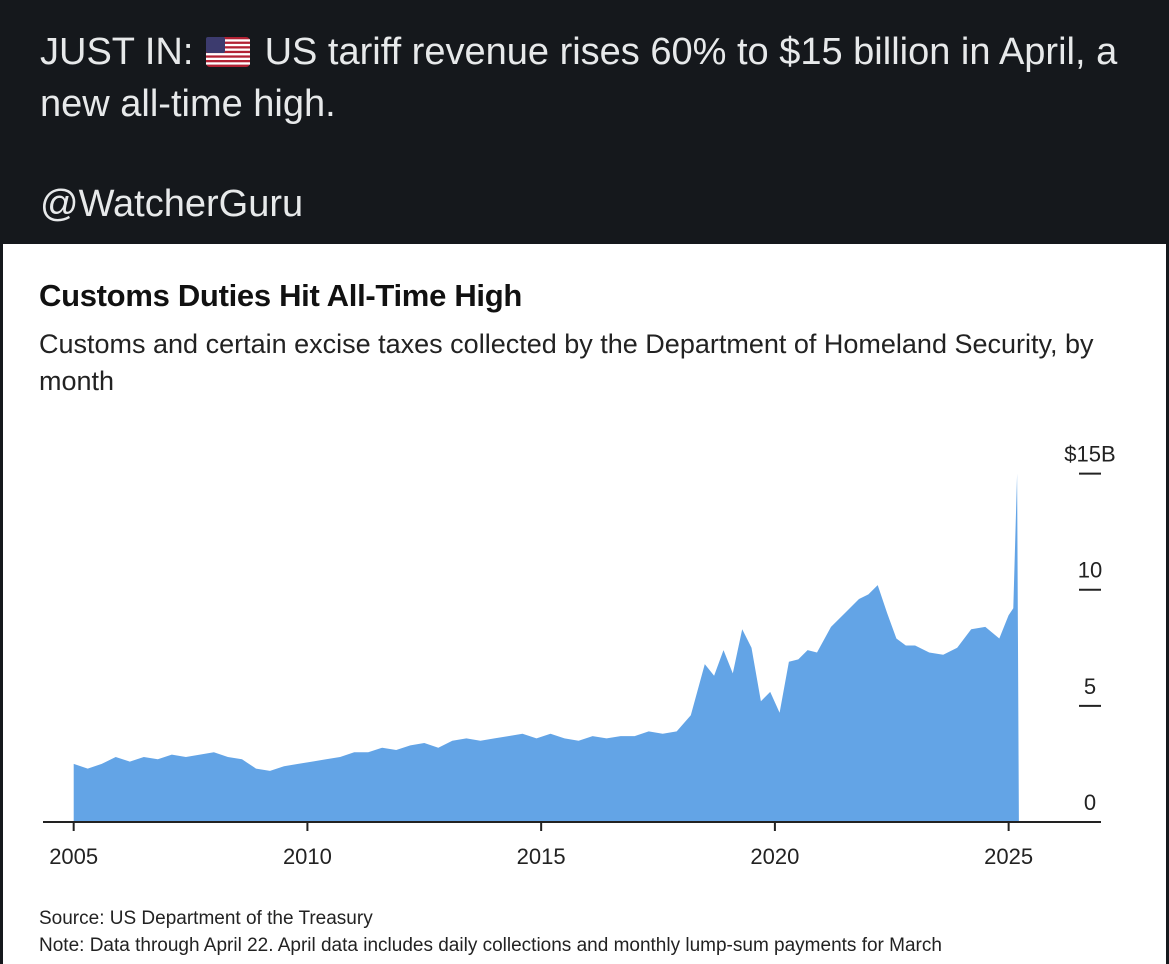 The image size is (1169, 964). What do you see at coordinates (1008, 856) in the screenshot?
I see `x-tick-label-2025: 2025` at bounding box center [1008, 856].